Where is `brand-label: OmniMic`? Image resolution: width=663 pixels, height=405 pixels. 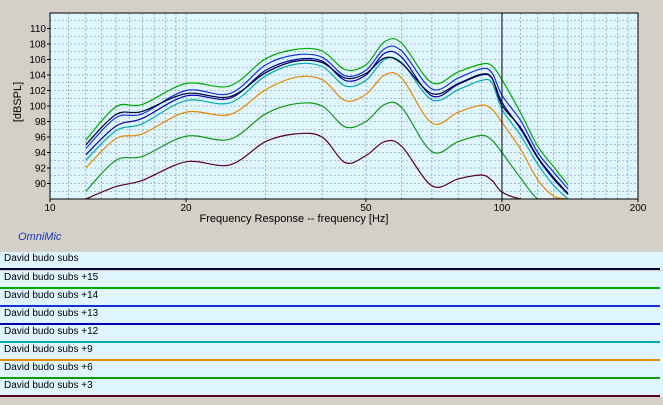
brand-label: OmniMic is located at coordinates (40, 237).